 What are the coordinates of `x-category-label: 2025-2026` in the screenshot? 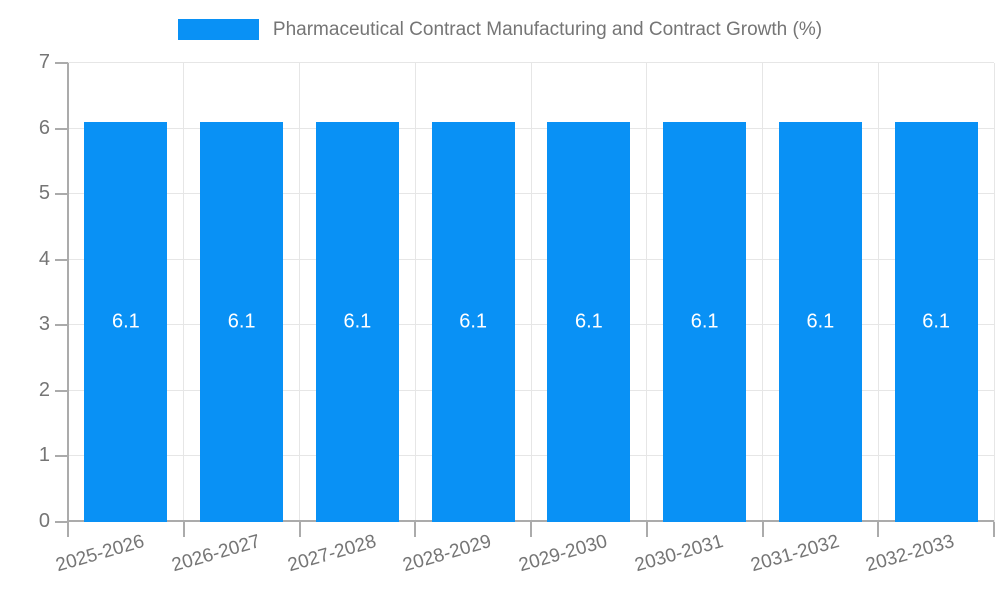 It's located at (100, 554).